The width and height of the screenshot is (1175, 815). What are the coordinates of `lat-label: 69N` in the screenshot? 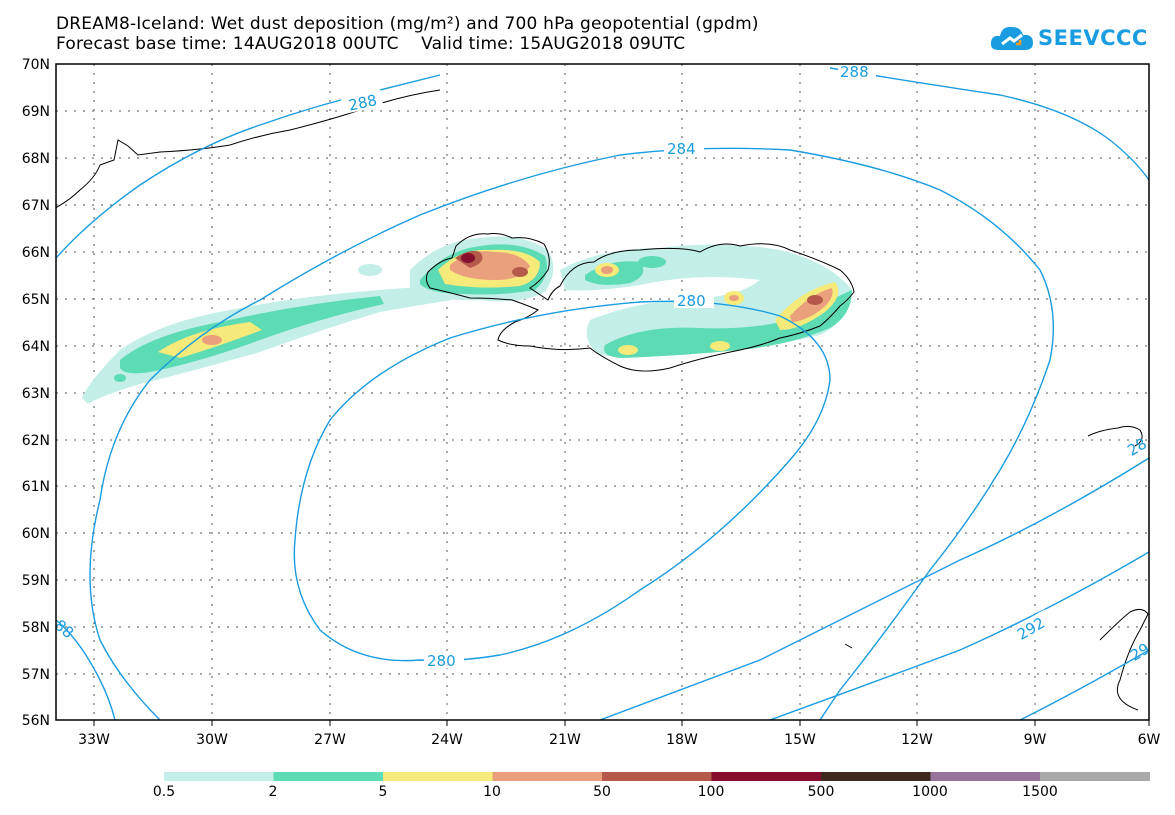 It's located at (36, 112).